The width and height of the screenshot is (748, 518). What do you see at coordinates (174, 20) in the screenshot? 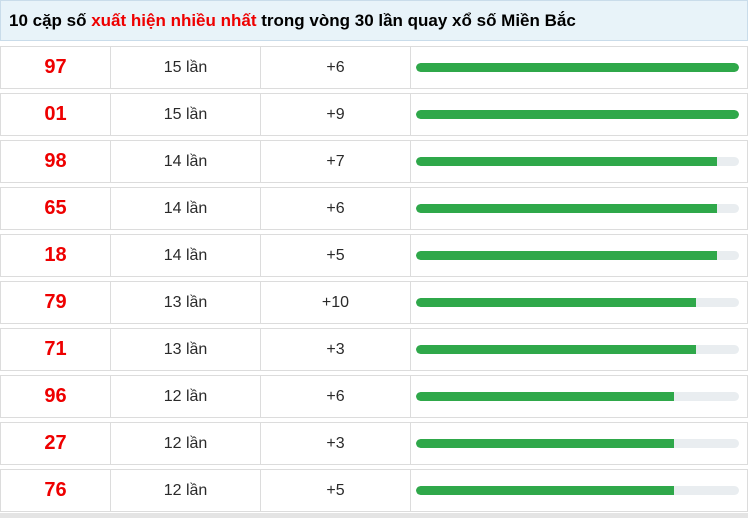
I see `title-highlight: xuất hiện nhiều nhất` at bounding box center [174, 20].